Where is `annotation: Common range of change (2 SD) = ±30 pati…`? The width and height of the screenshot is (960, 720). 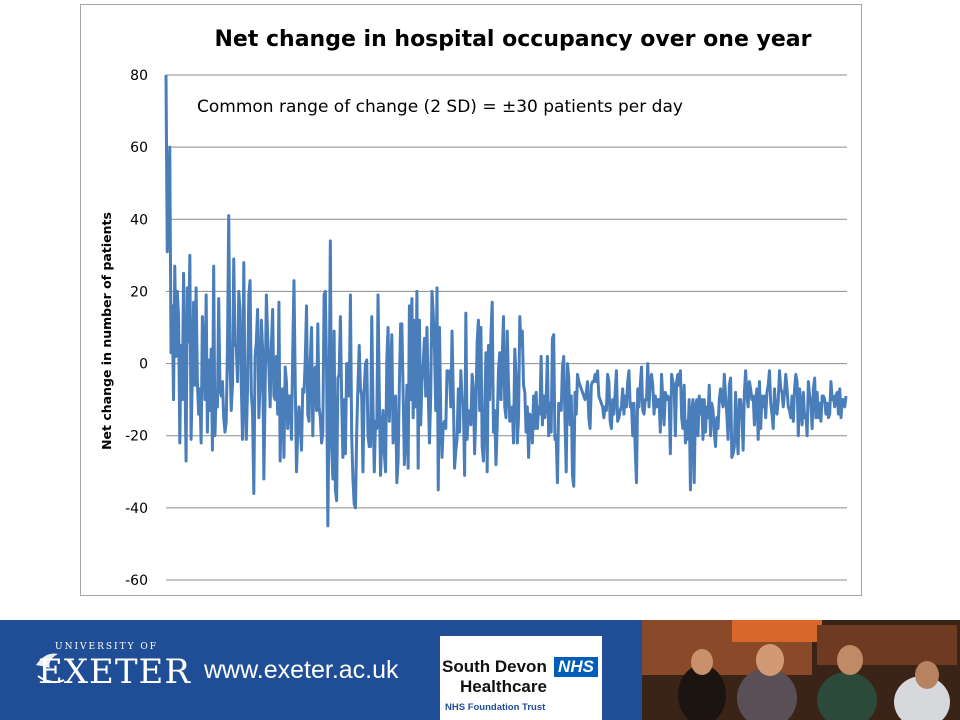 annotation: Common range of change (2 SD) = ±30 pati… is located at coordinates (440, 107).